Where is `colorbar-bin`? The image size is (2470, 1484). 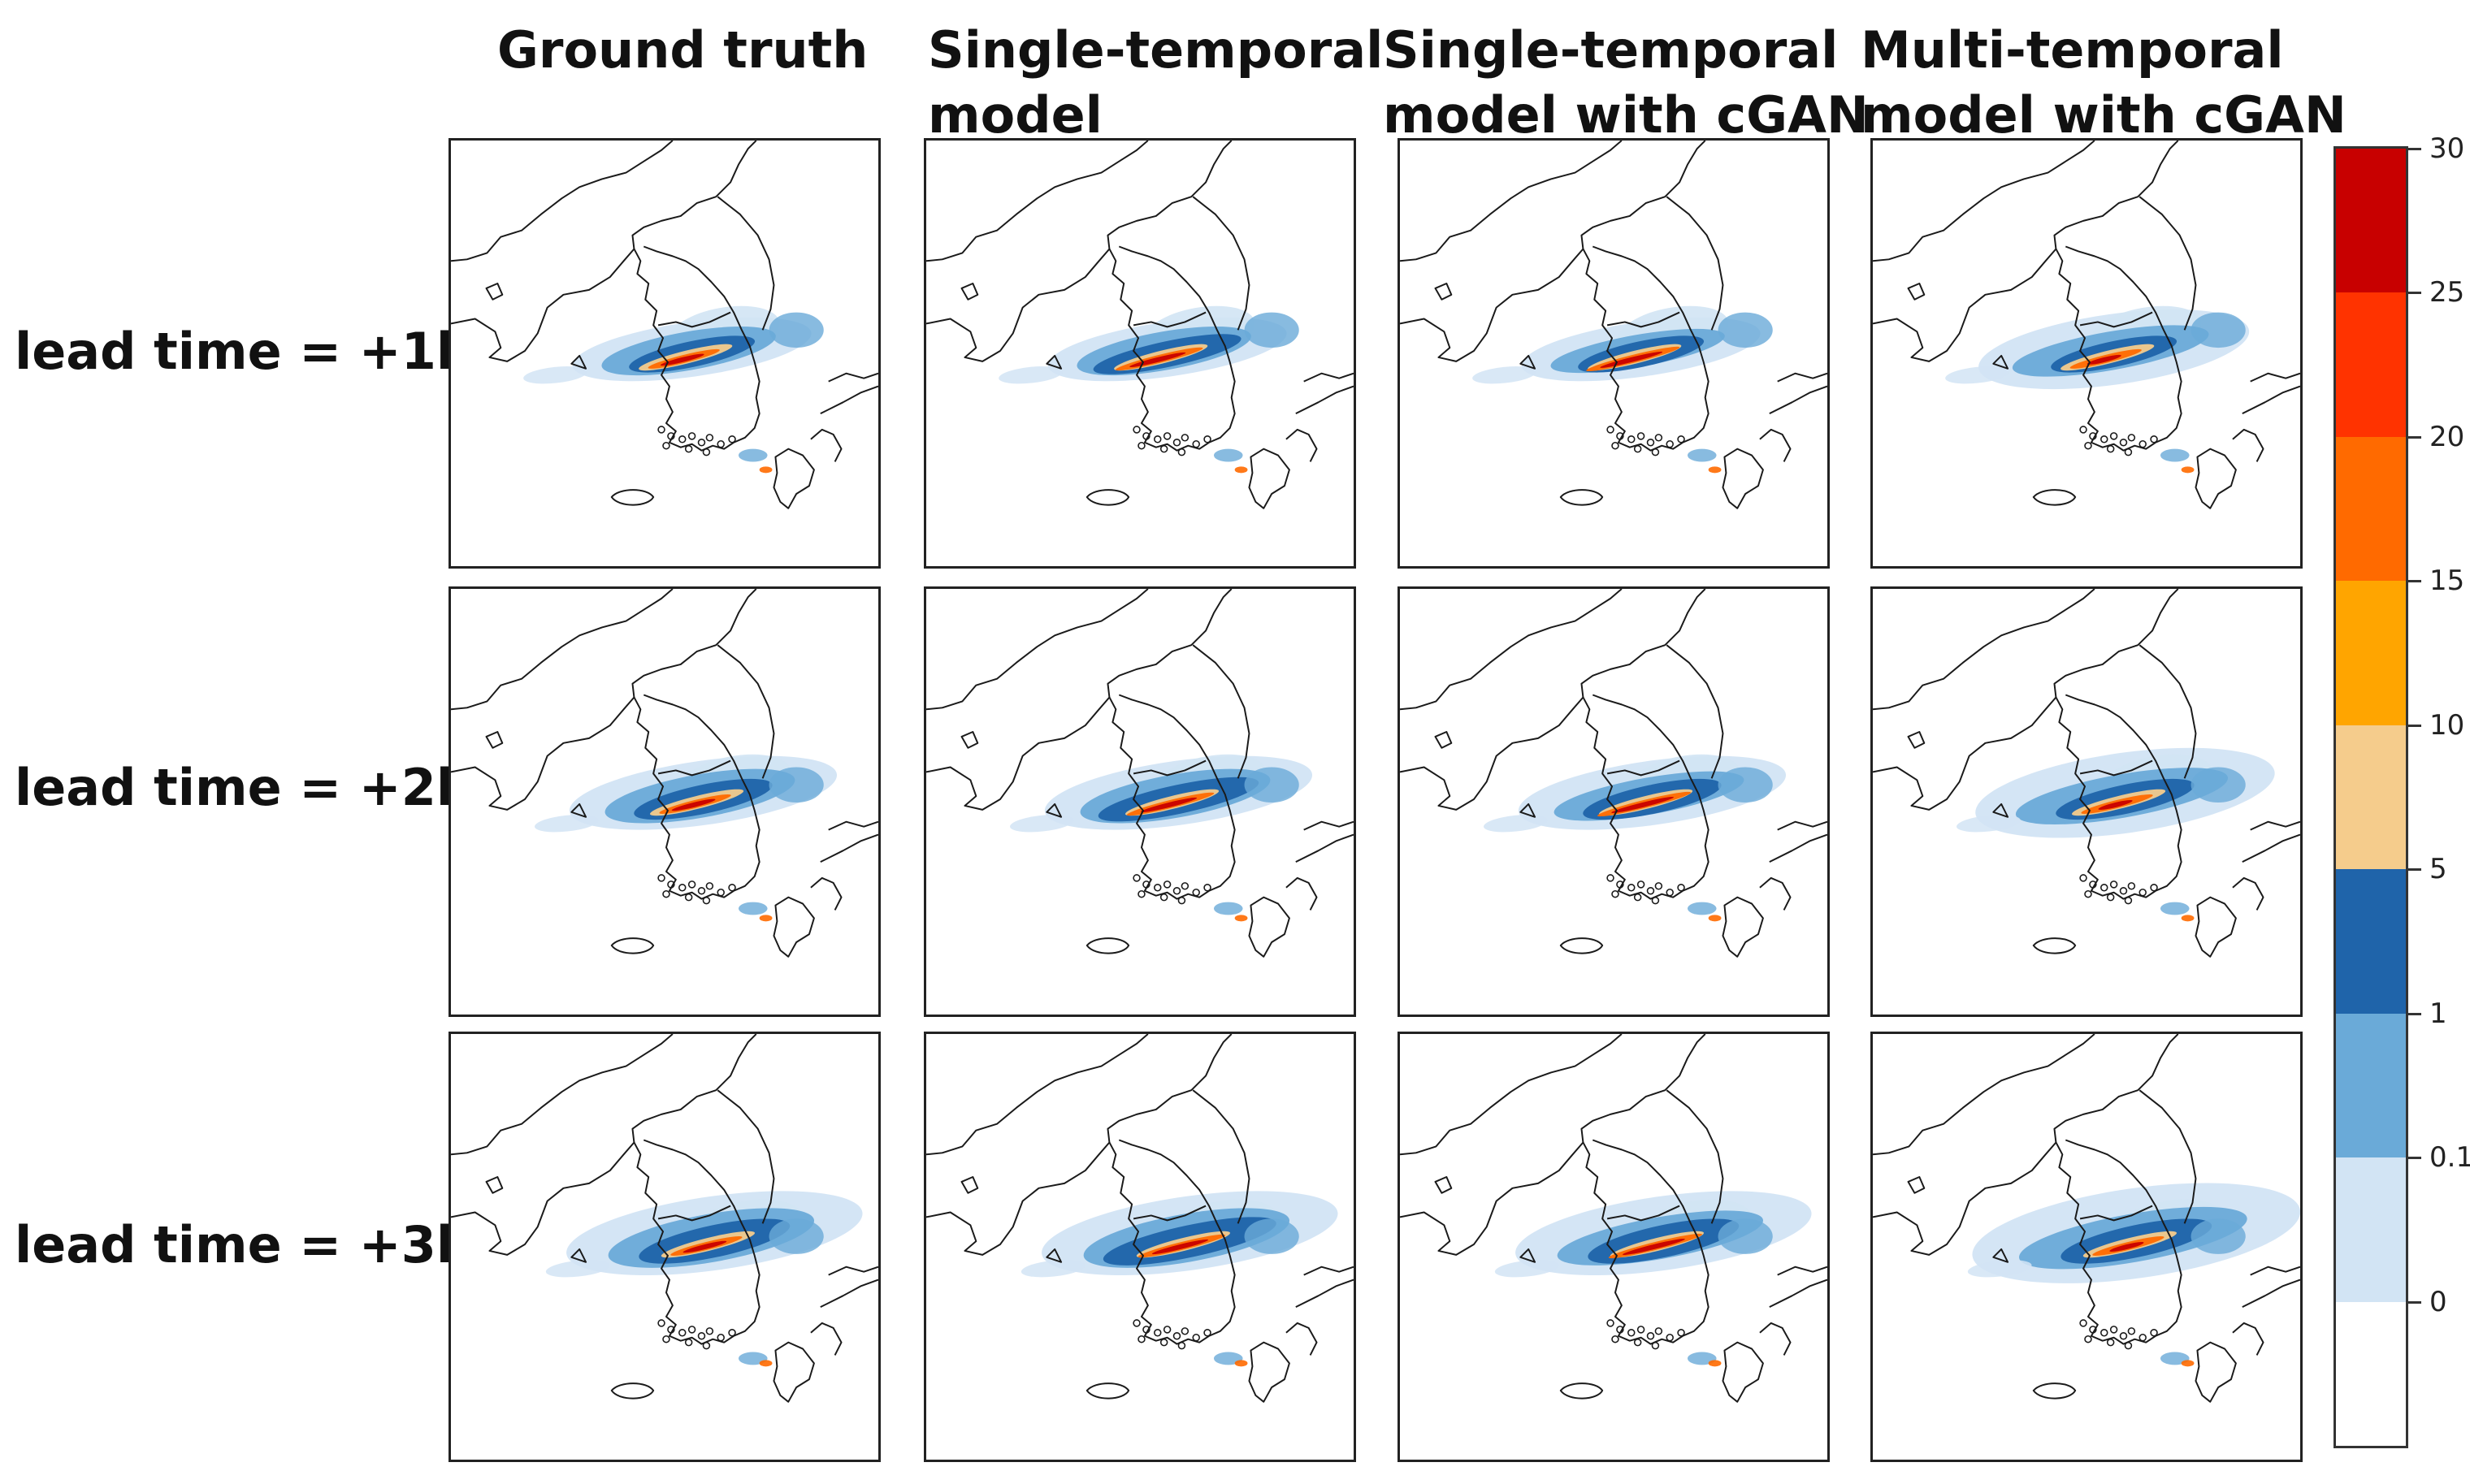 colorbar-bin is located at coordinates (2371, 509).